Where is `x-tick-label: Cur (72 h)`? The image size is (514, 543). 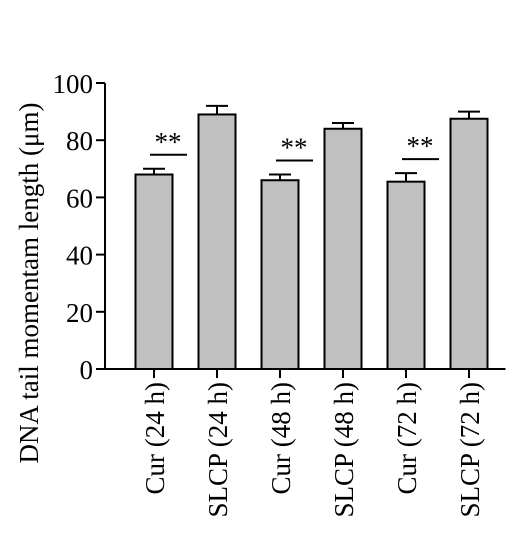
x-tick-label: Cur (72 h) is located at coordinates (407, 438).